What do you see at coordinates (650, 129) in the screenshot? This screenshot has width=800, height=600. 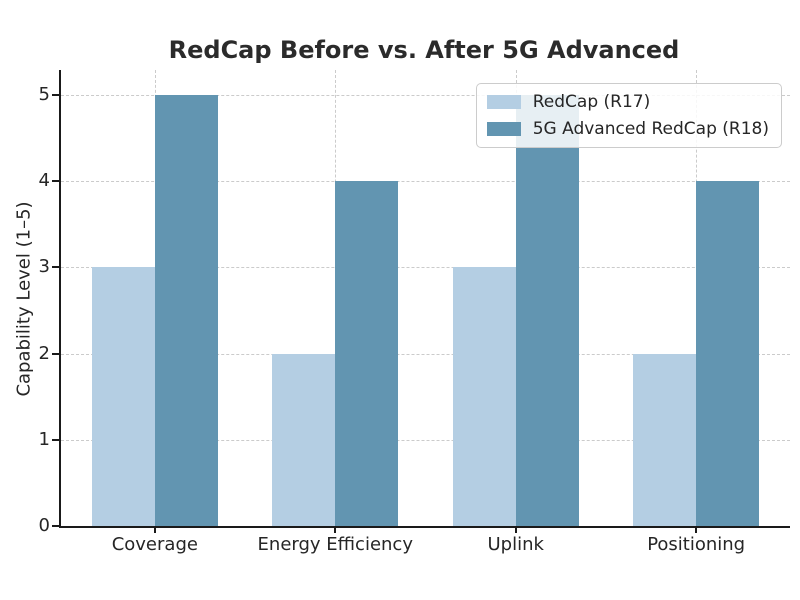 I see `legend-label: 5G Advanced RedCap (R18)` at bounding box center [650, 129].